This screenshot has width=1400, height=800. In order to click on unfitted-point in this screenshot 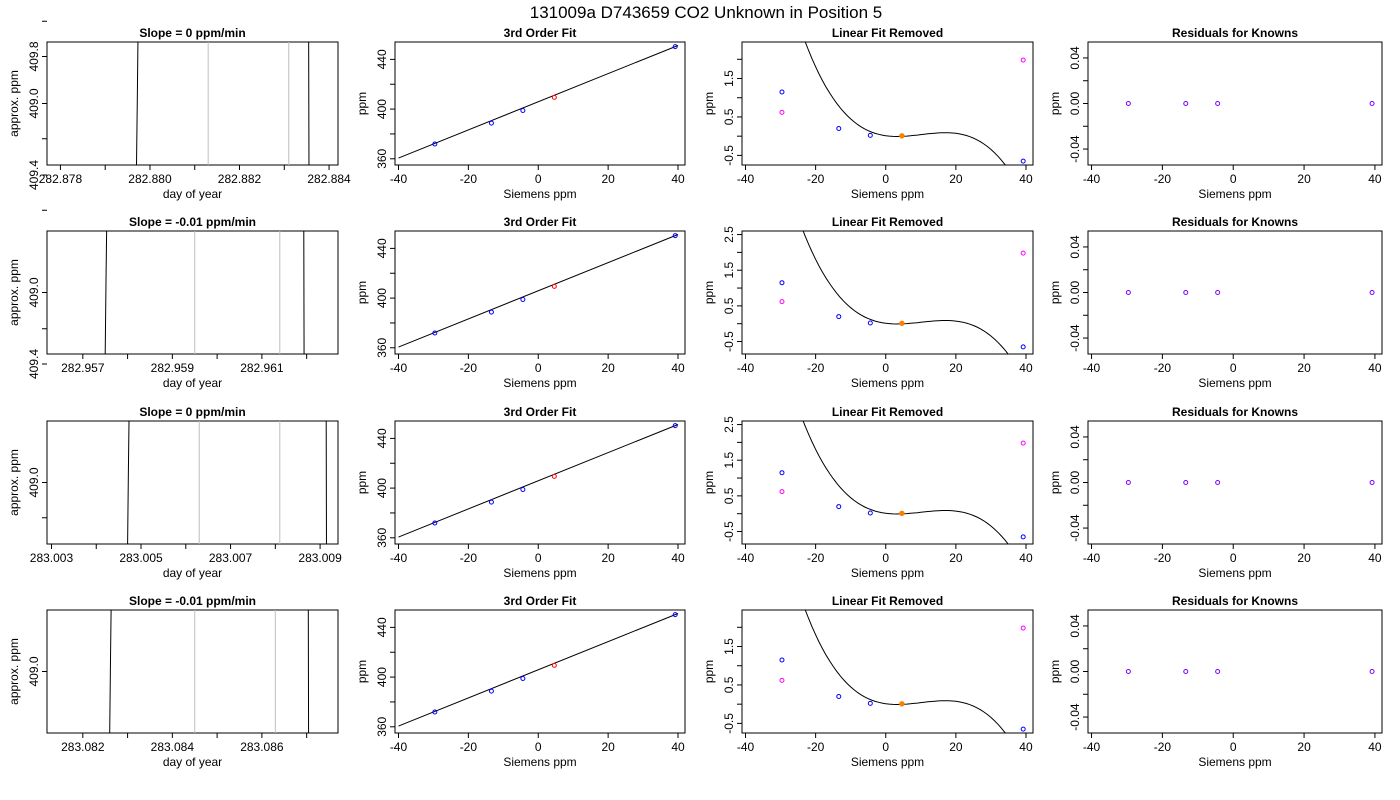, I will do `click(1023, 253)`.